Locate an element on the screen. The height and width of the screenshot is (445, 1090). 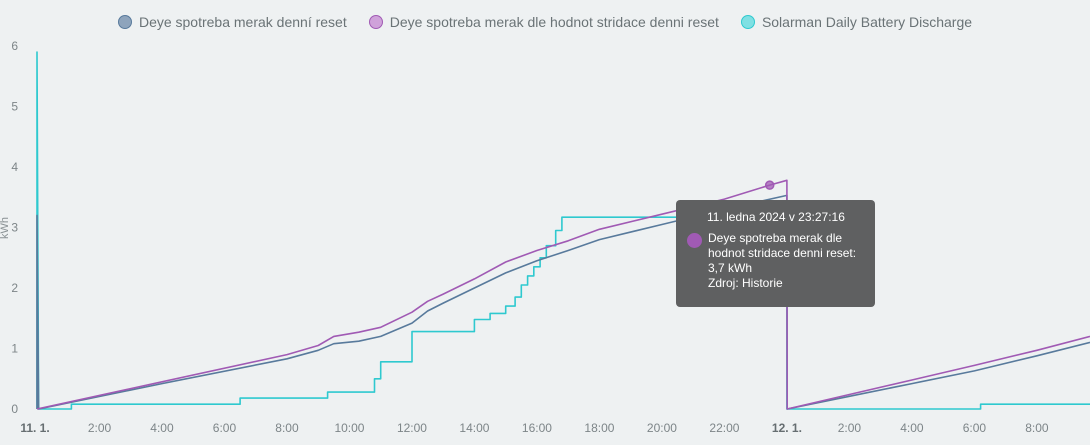
legend-swatch-deye-denni is located at coordinates (124, 22).